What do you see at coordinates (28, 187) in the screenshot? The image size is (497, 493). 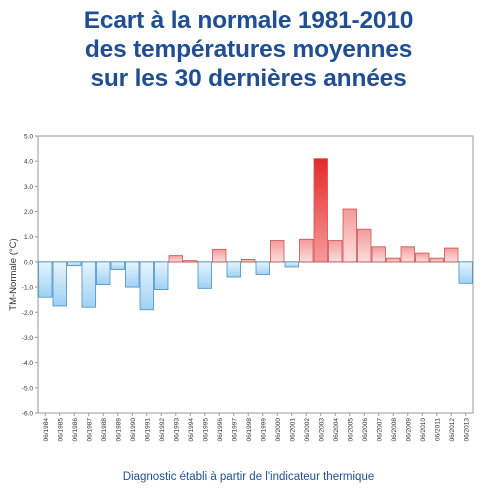 I see `y-tick-label: 3.0` at bounding box center [28, 187].